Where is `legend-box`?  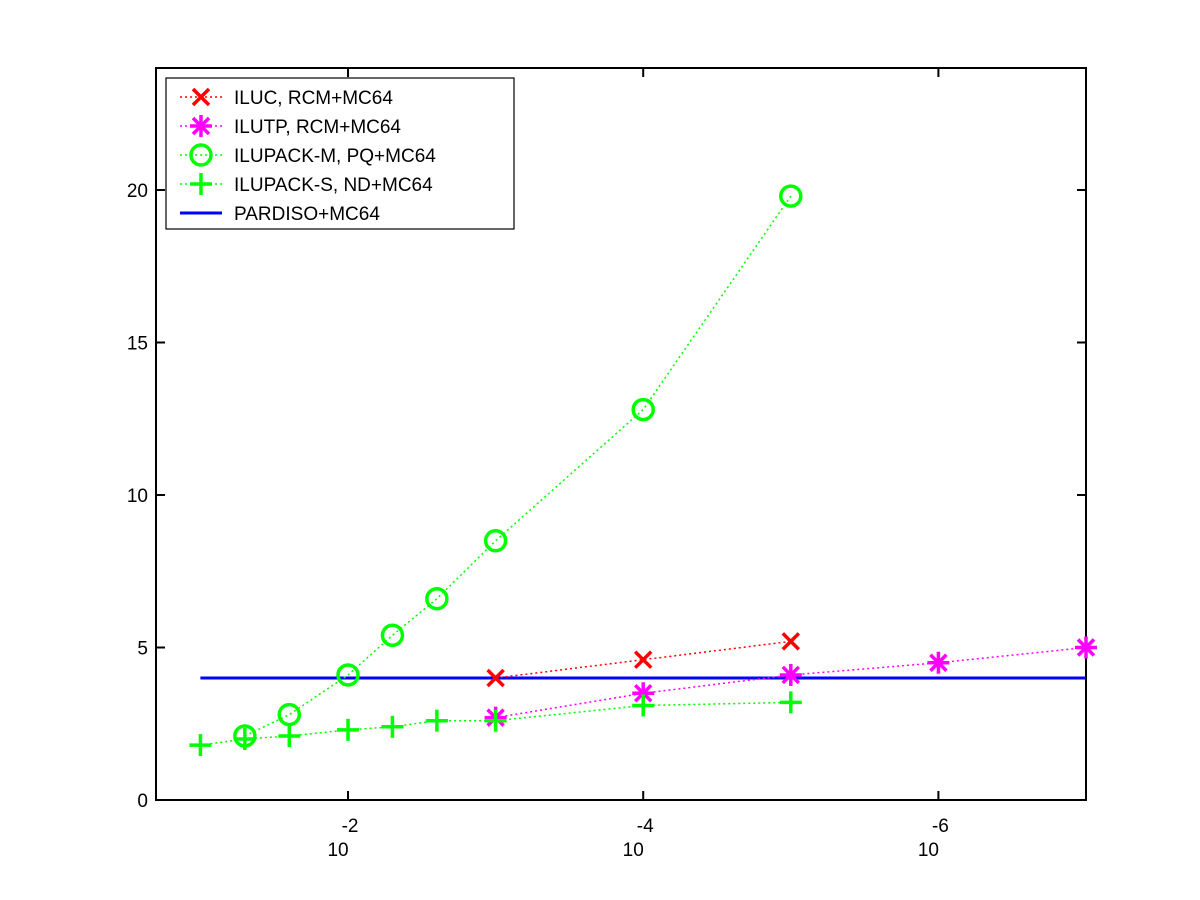 legend-box is located at coordinates (340, 153).